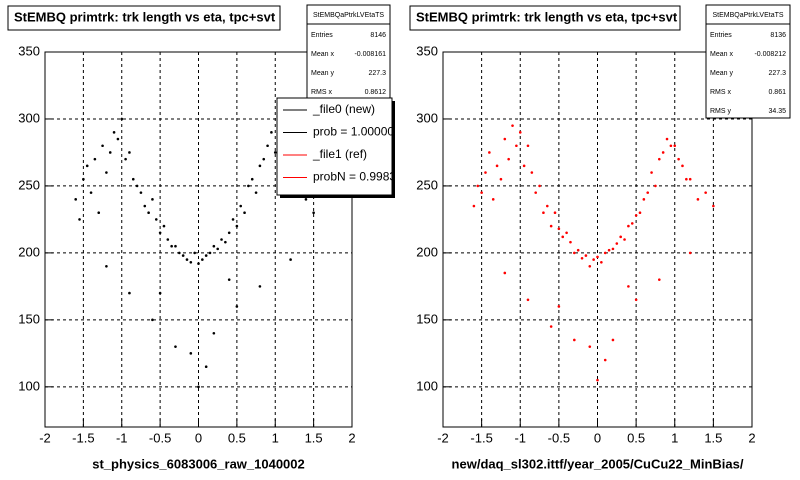 Image resolution: width=800 pixels, height=480 pixels. I want to click on x-axis-label: st_physics_6083006_raw_1040002, so click(198, 463).